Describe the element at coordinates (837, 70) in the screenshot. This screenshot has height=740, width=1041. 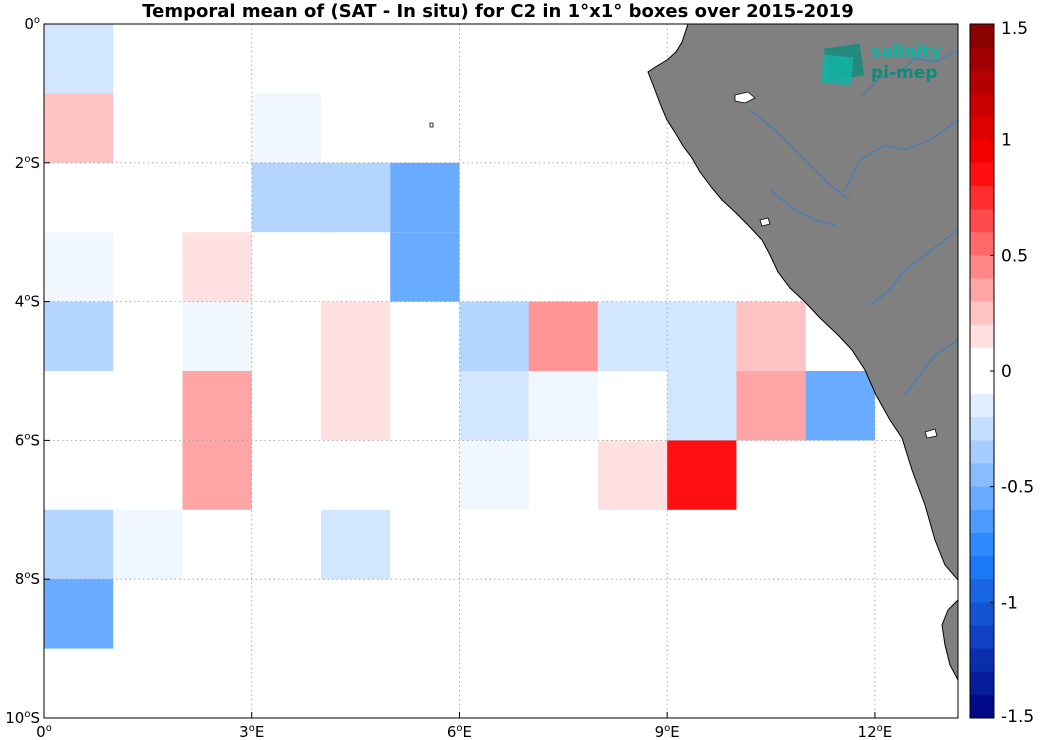
I see `logo-square-front` at that location.